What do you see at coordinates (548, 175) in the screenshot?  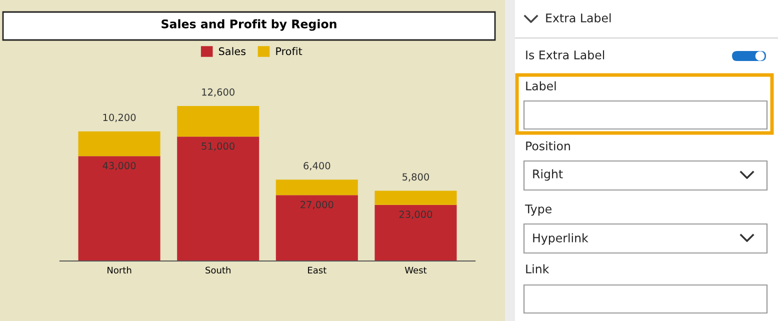 I see `text: Right` at bounding box center [548, 175].